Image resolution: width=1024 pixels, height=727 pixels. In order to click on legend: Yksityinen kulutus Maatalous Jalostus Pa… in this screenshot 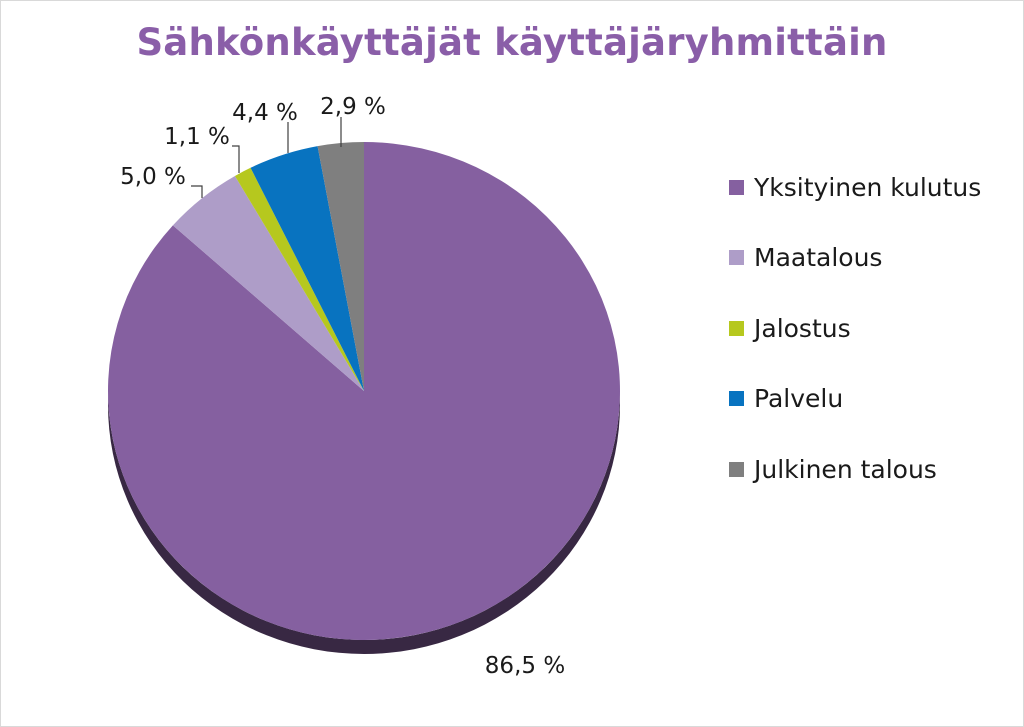, I will do `click(874, 345)`.